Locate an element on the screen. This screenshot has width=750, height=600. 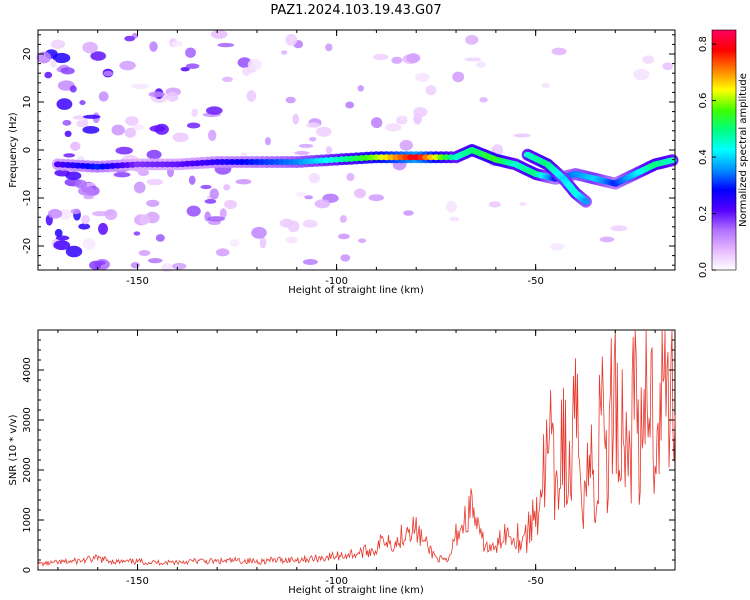
y-tick-label: 20 is located at coordinates (27, 54).